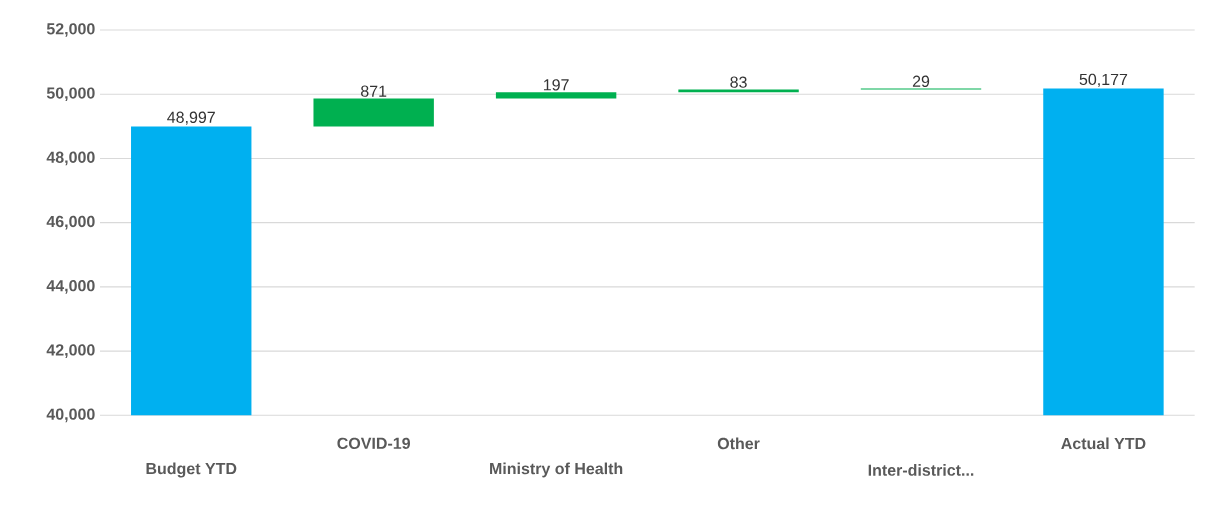  What do you see at coordinates (738, 443) in the screenshot?
I see `x-tick-label: Other` at bounding box center [738, 443].